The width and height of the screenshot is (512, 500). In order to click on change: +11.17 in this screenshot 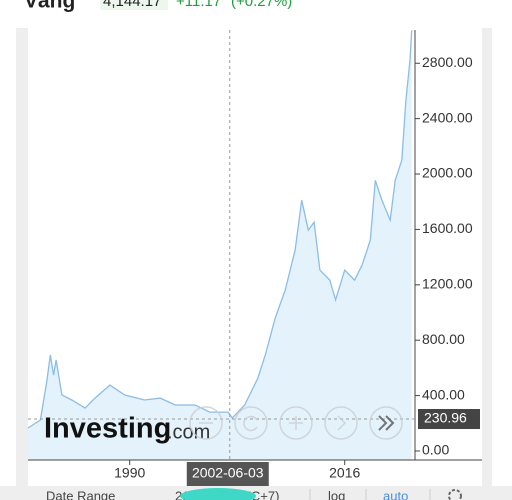, I will do `click(198, 5)`.